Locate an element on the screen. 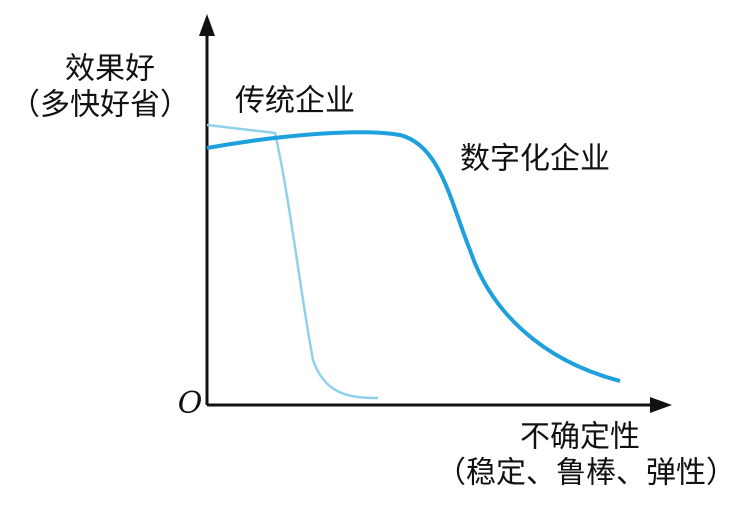 The image size is (748, 506). y-arrow is located at coordinates (207, 25).